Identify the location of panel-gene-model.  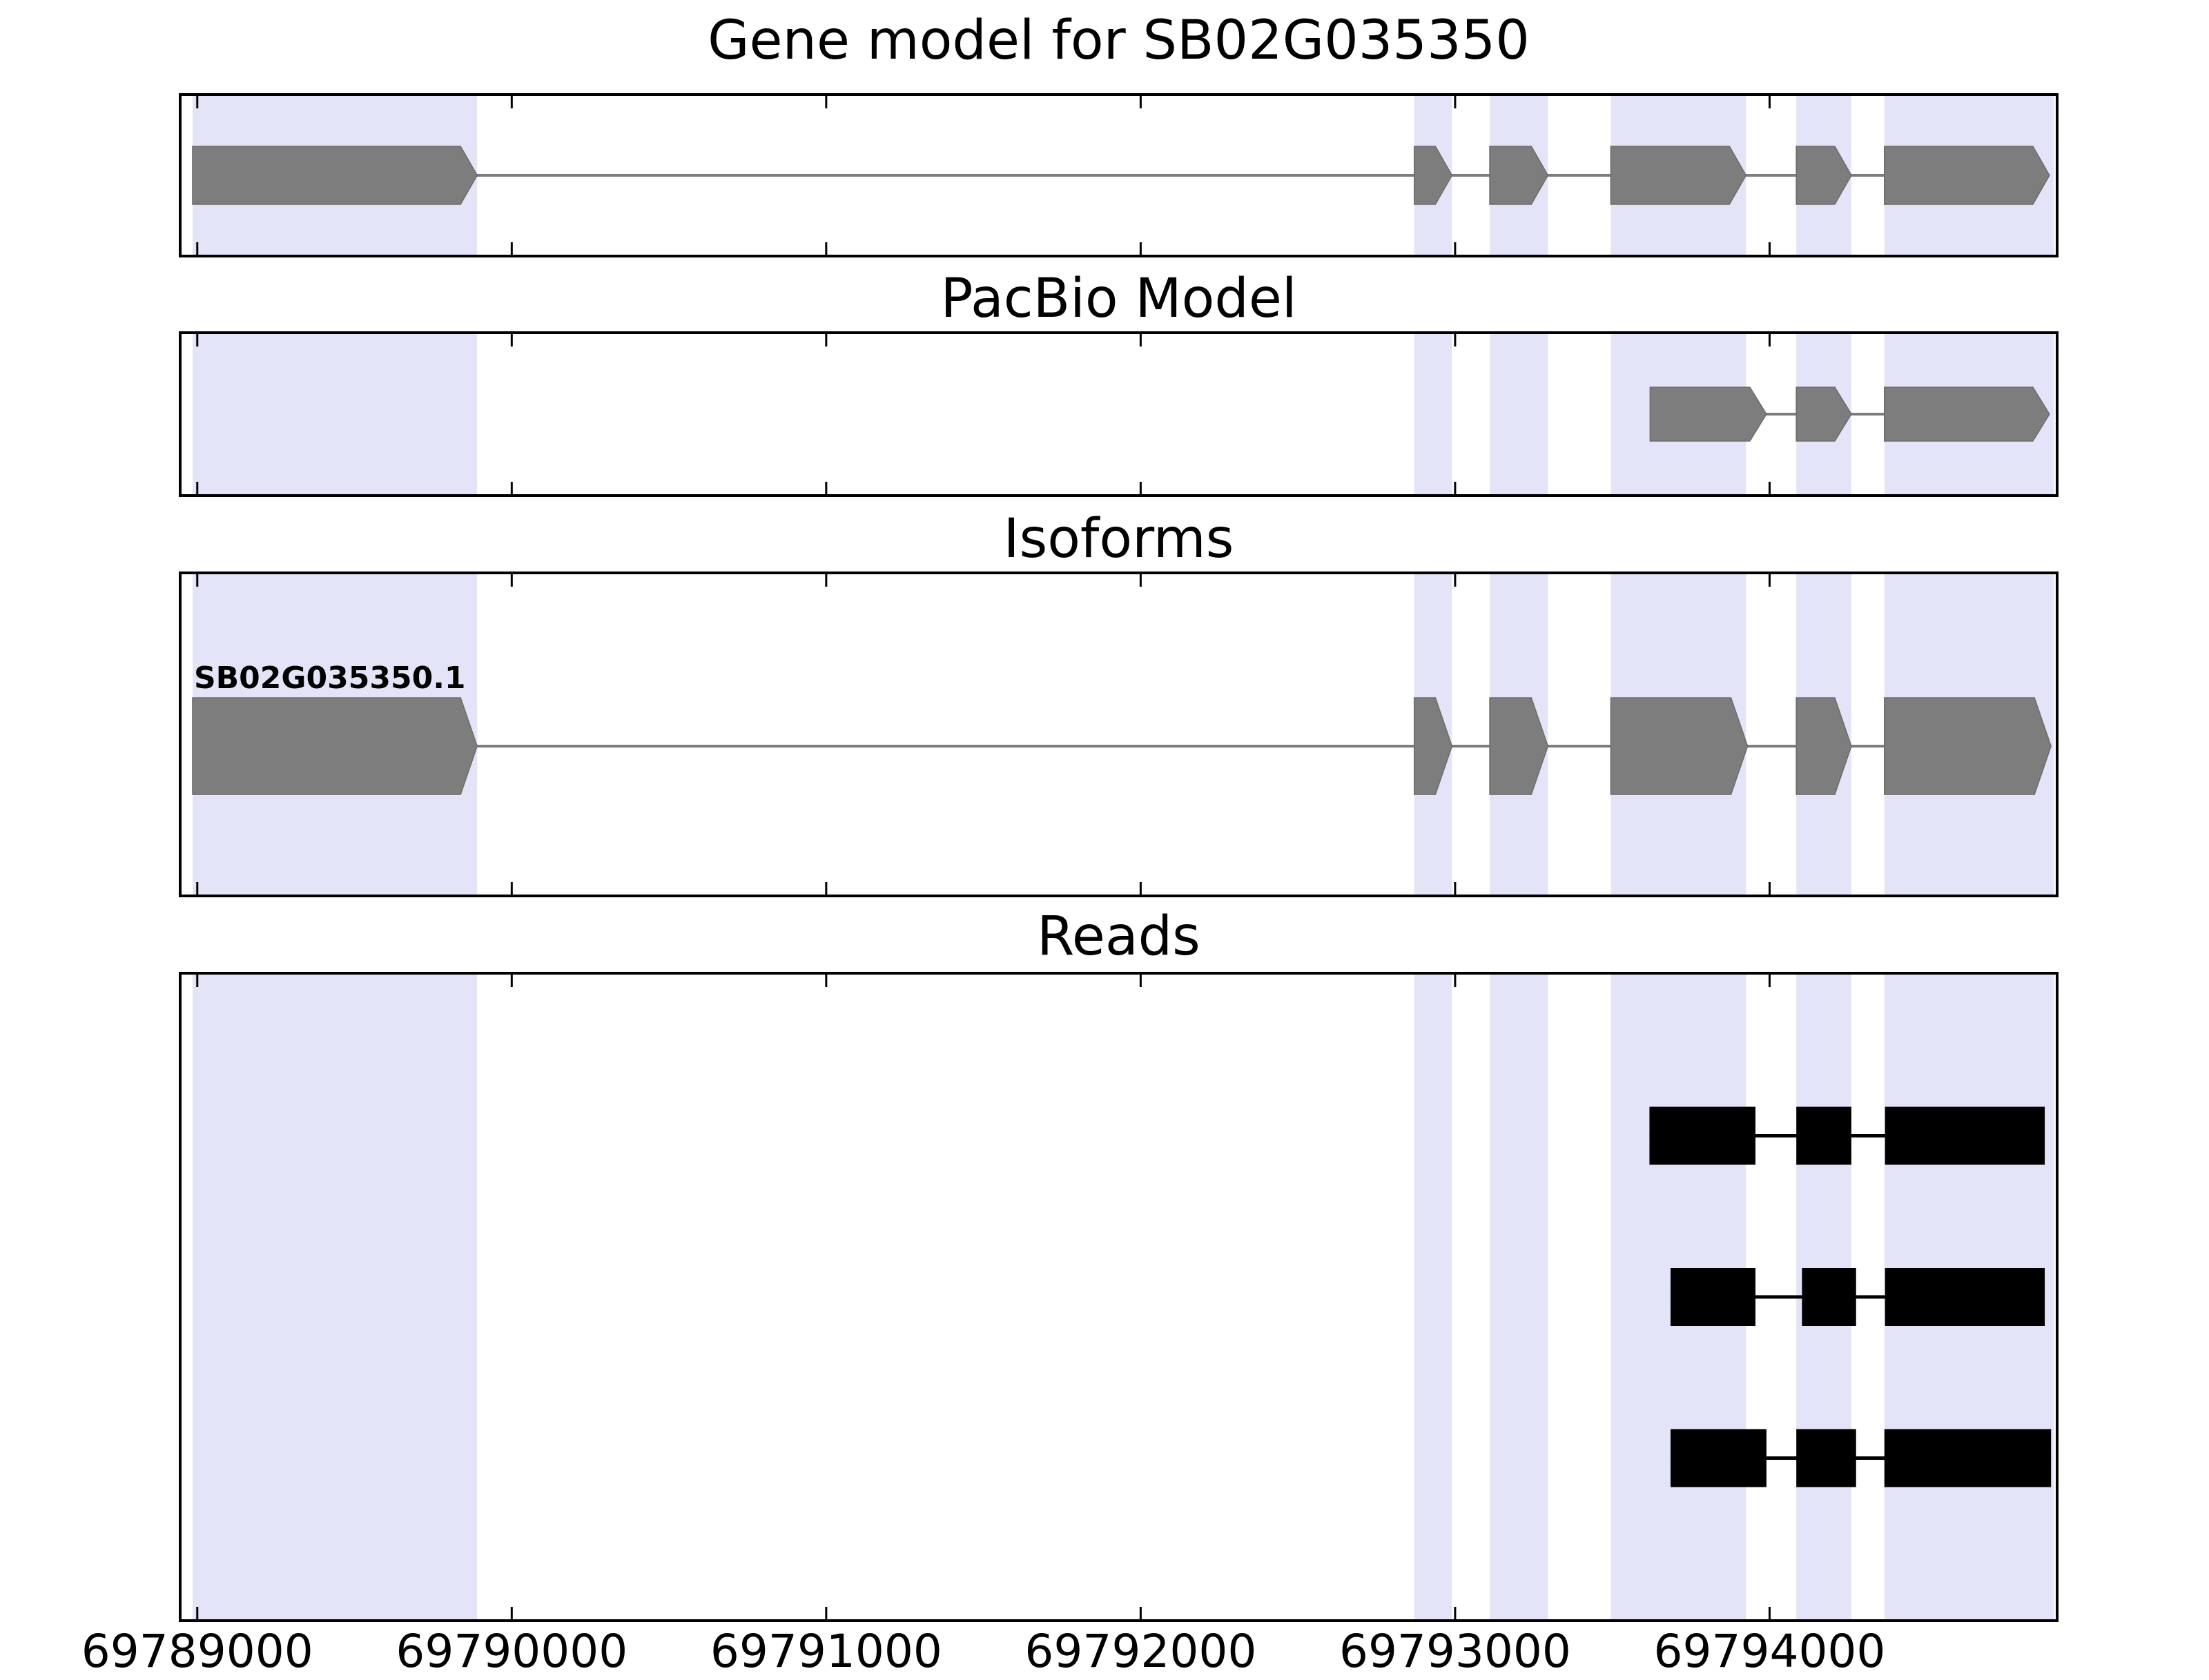
(1119, 175).